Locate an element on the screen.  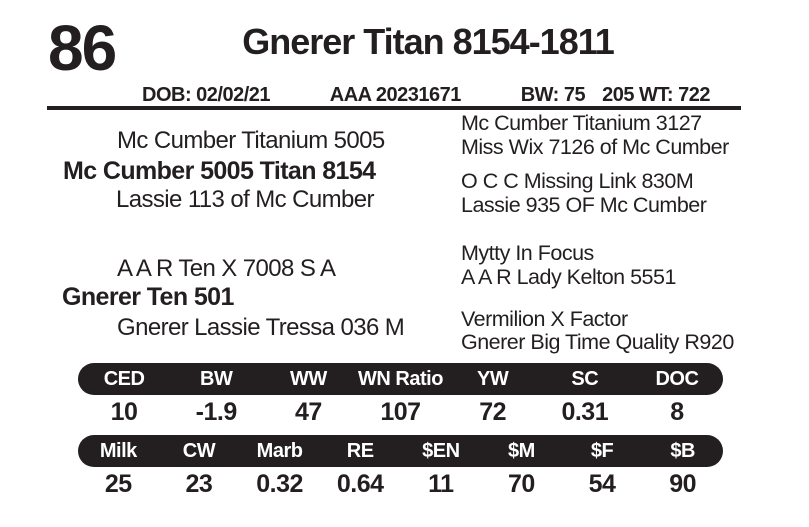
sire-sire-dam-name: Miss Wix 7126 of Mc Cumber is located at coordinates (595, 147).